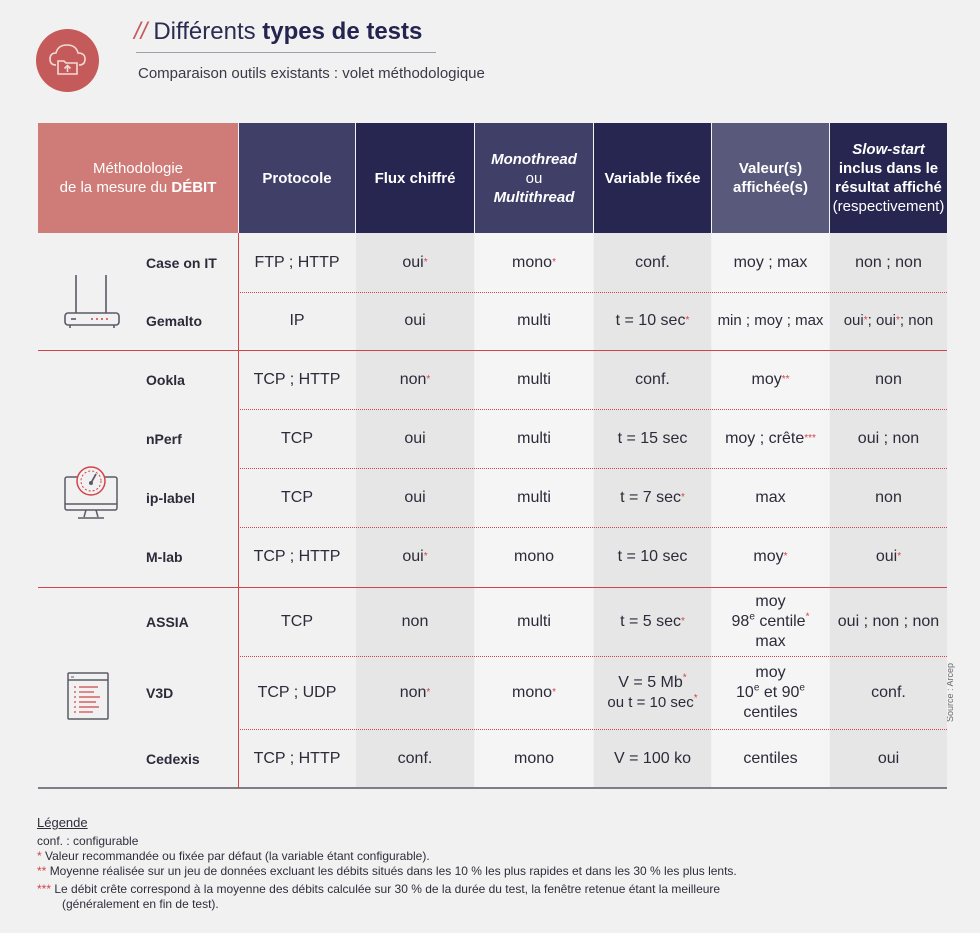 Image resolution: width=980 pixels, height=933 pixels. Describe the element at coordinates (415, 758) in the screenshot. I see `cell-flux: conf.` at that location.